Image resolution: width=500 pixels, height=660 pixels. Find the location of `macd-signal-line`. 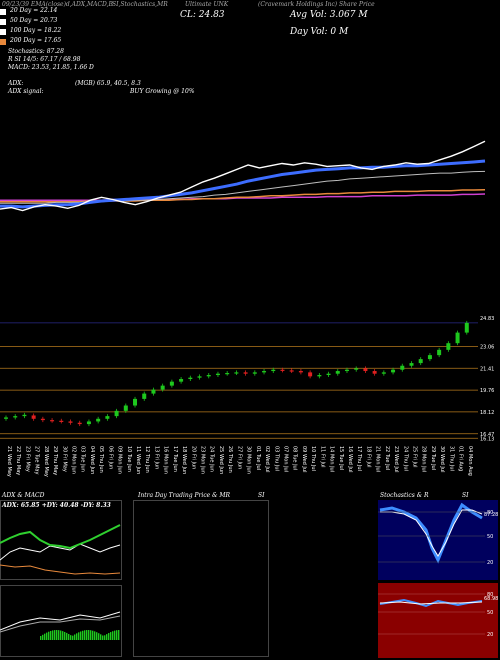

macd-signal-line is located at coordinates (60, 624).